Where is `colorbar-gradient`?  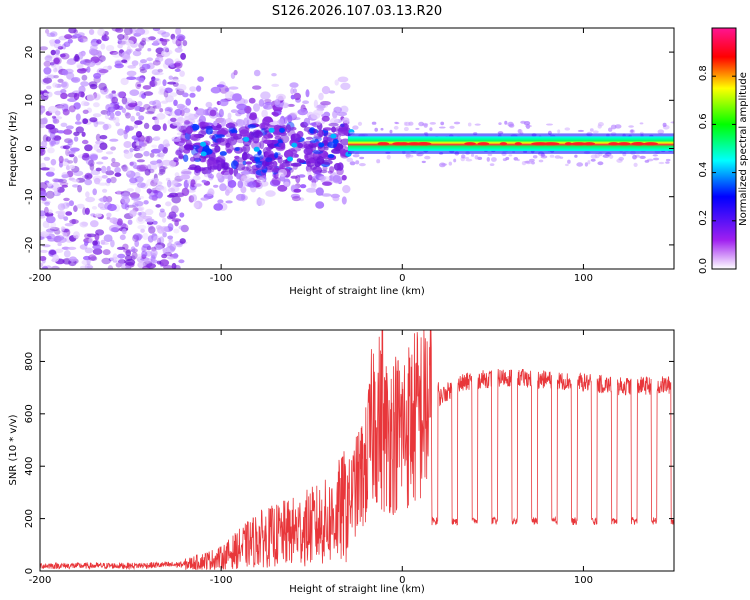 colorbar-gradient is located at coordinates (724, 148).